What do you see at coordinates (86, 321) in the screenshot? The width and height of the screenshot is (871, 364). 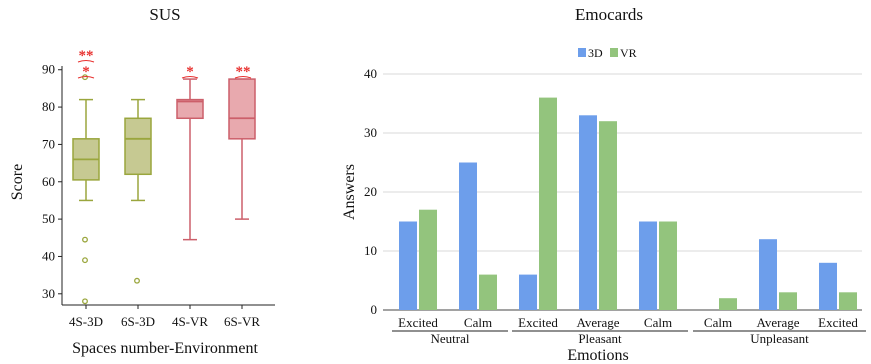 I see `sus-x-tick-label: 4S-3D` at bounding box center [86, 321].